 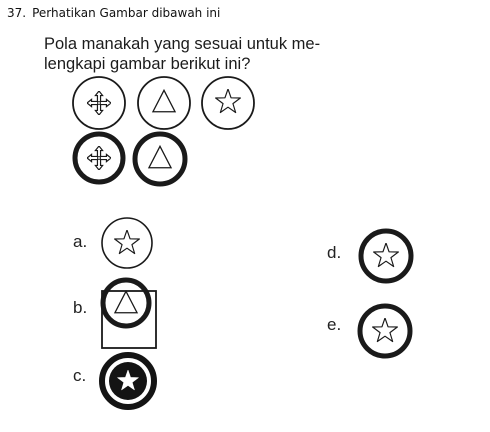 What do you see at coordinates (80, 307) in the screenshot?
I see `option-b-label: b.` at bounding box center [80, 307].